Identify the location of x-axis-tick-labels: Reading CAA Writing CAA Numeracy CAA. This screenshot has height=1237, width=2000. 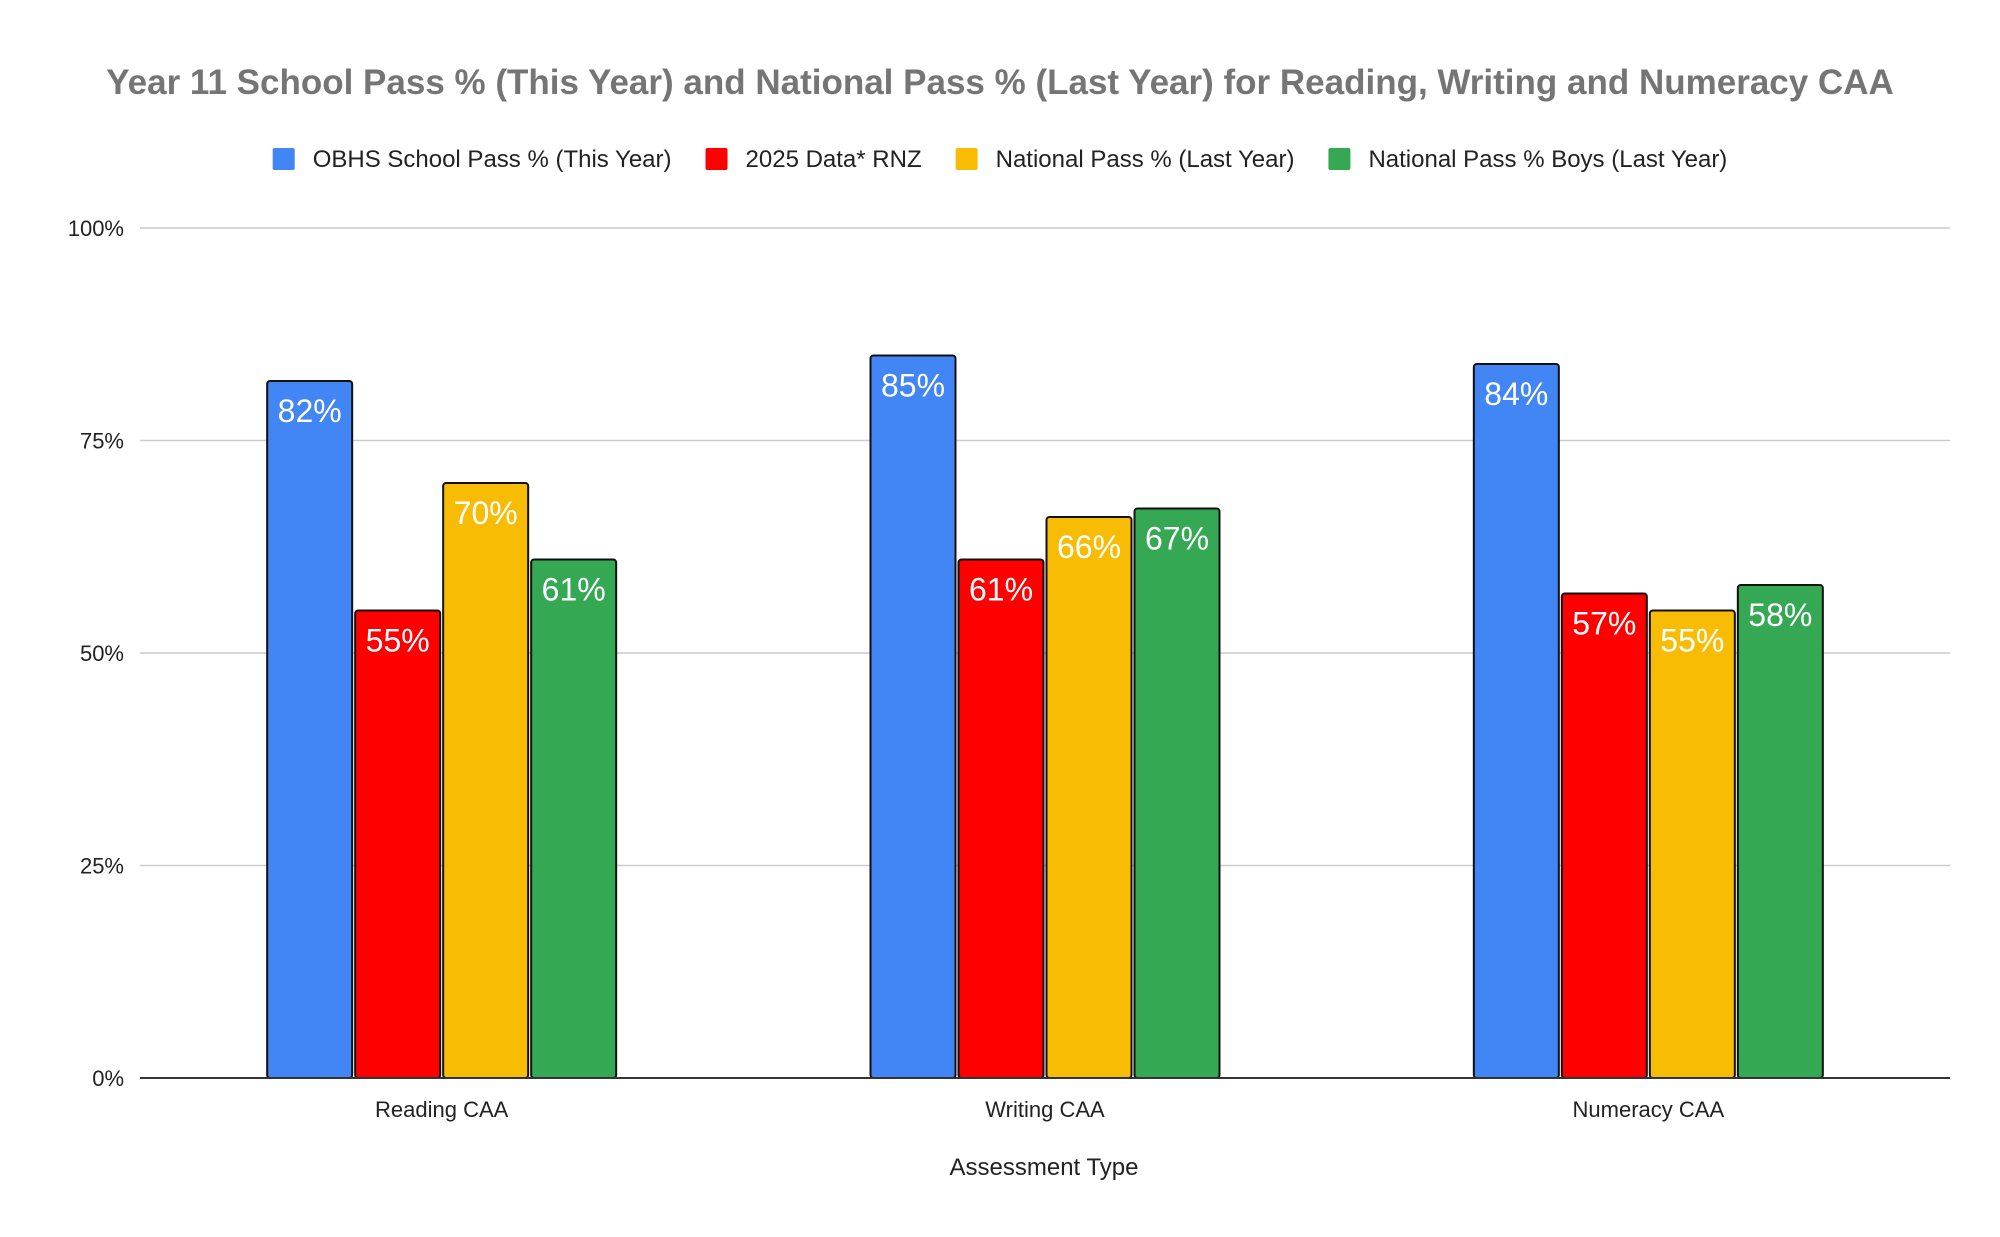
(1049, 1109).